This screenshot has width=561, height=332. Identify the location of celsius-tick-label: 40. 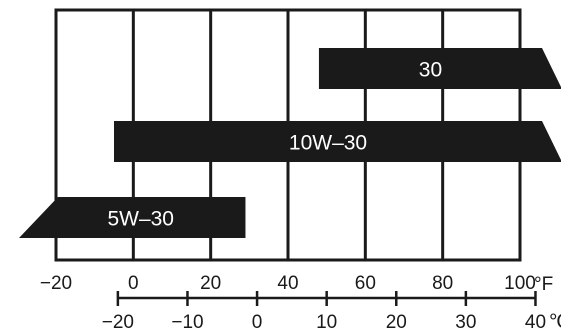
(535, 322).